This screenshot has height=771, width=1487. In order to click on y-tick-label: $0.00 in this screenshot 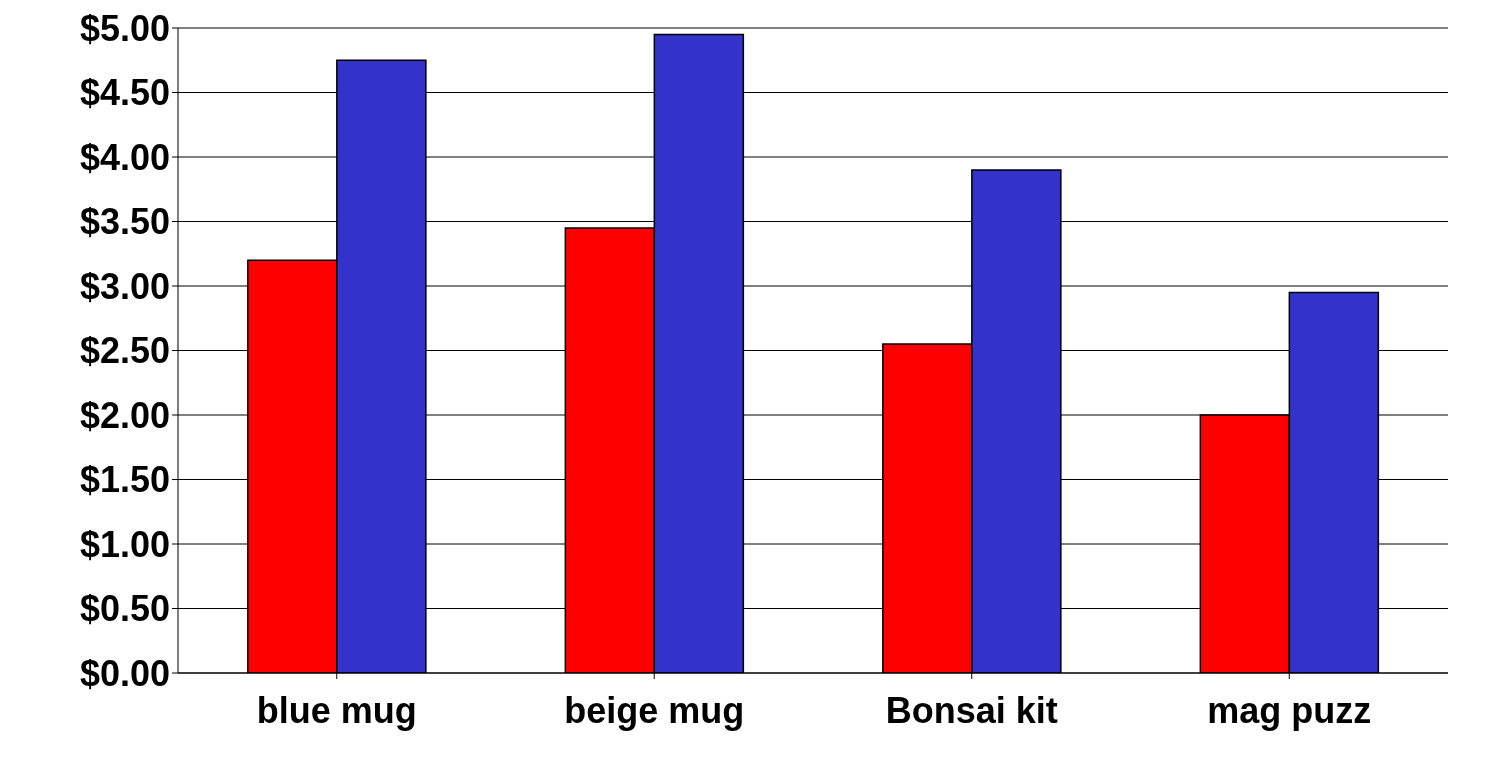, I will do `click(124, 673)`.